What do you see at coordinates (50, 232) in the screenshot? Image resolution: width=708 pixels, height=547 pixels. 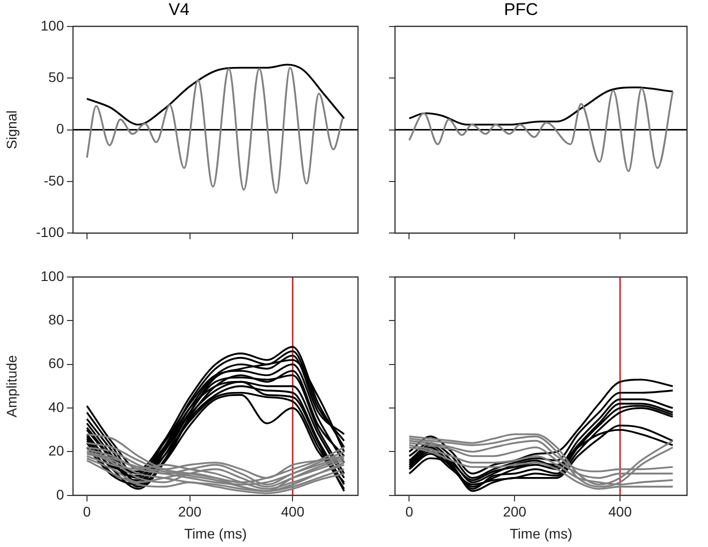 I see `y-tick-label: -100` at bounding box center [50, 232].